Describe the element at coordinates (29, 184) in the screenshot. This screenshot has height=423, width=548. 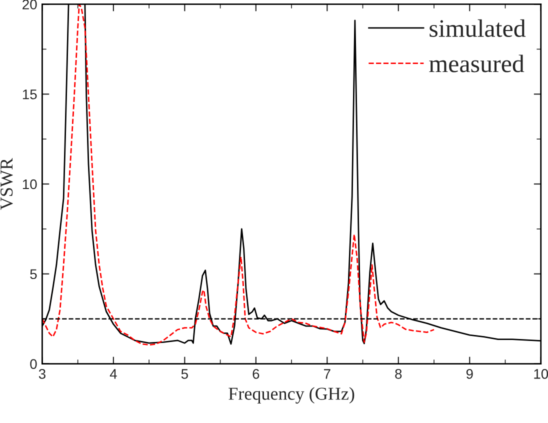
I see `y-tick-label: 10` at that location.